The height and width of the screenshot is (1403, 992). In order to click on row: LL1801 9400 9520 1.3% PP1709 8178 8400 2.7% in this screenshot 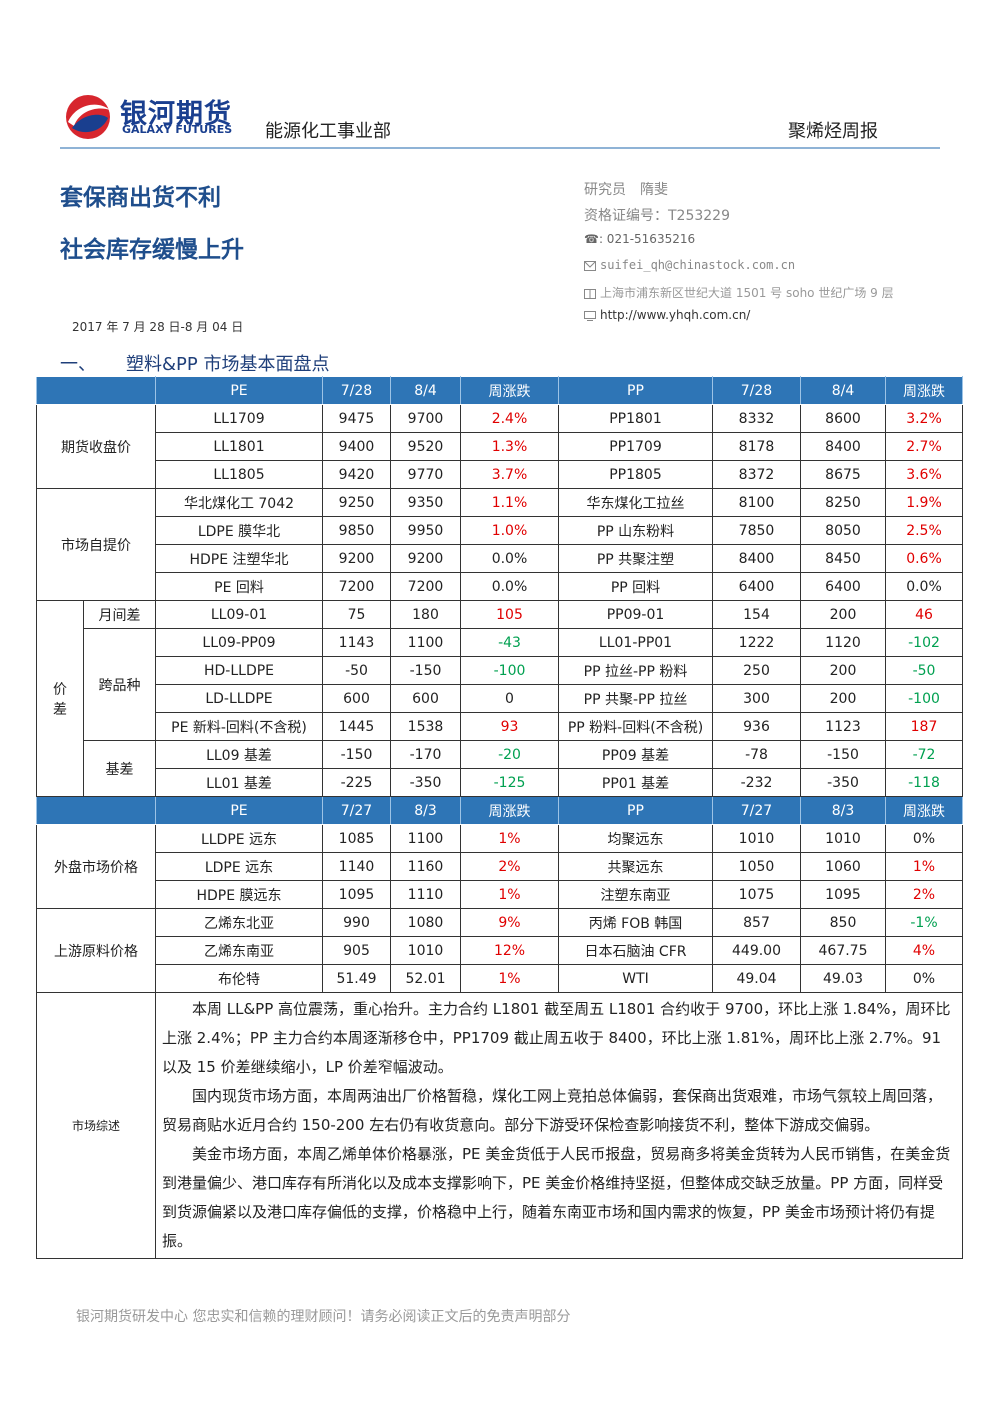, I will do `click(500, 446)`.